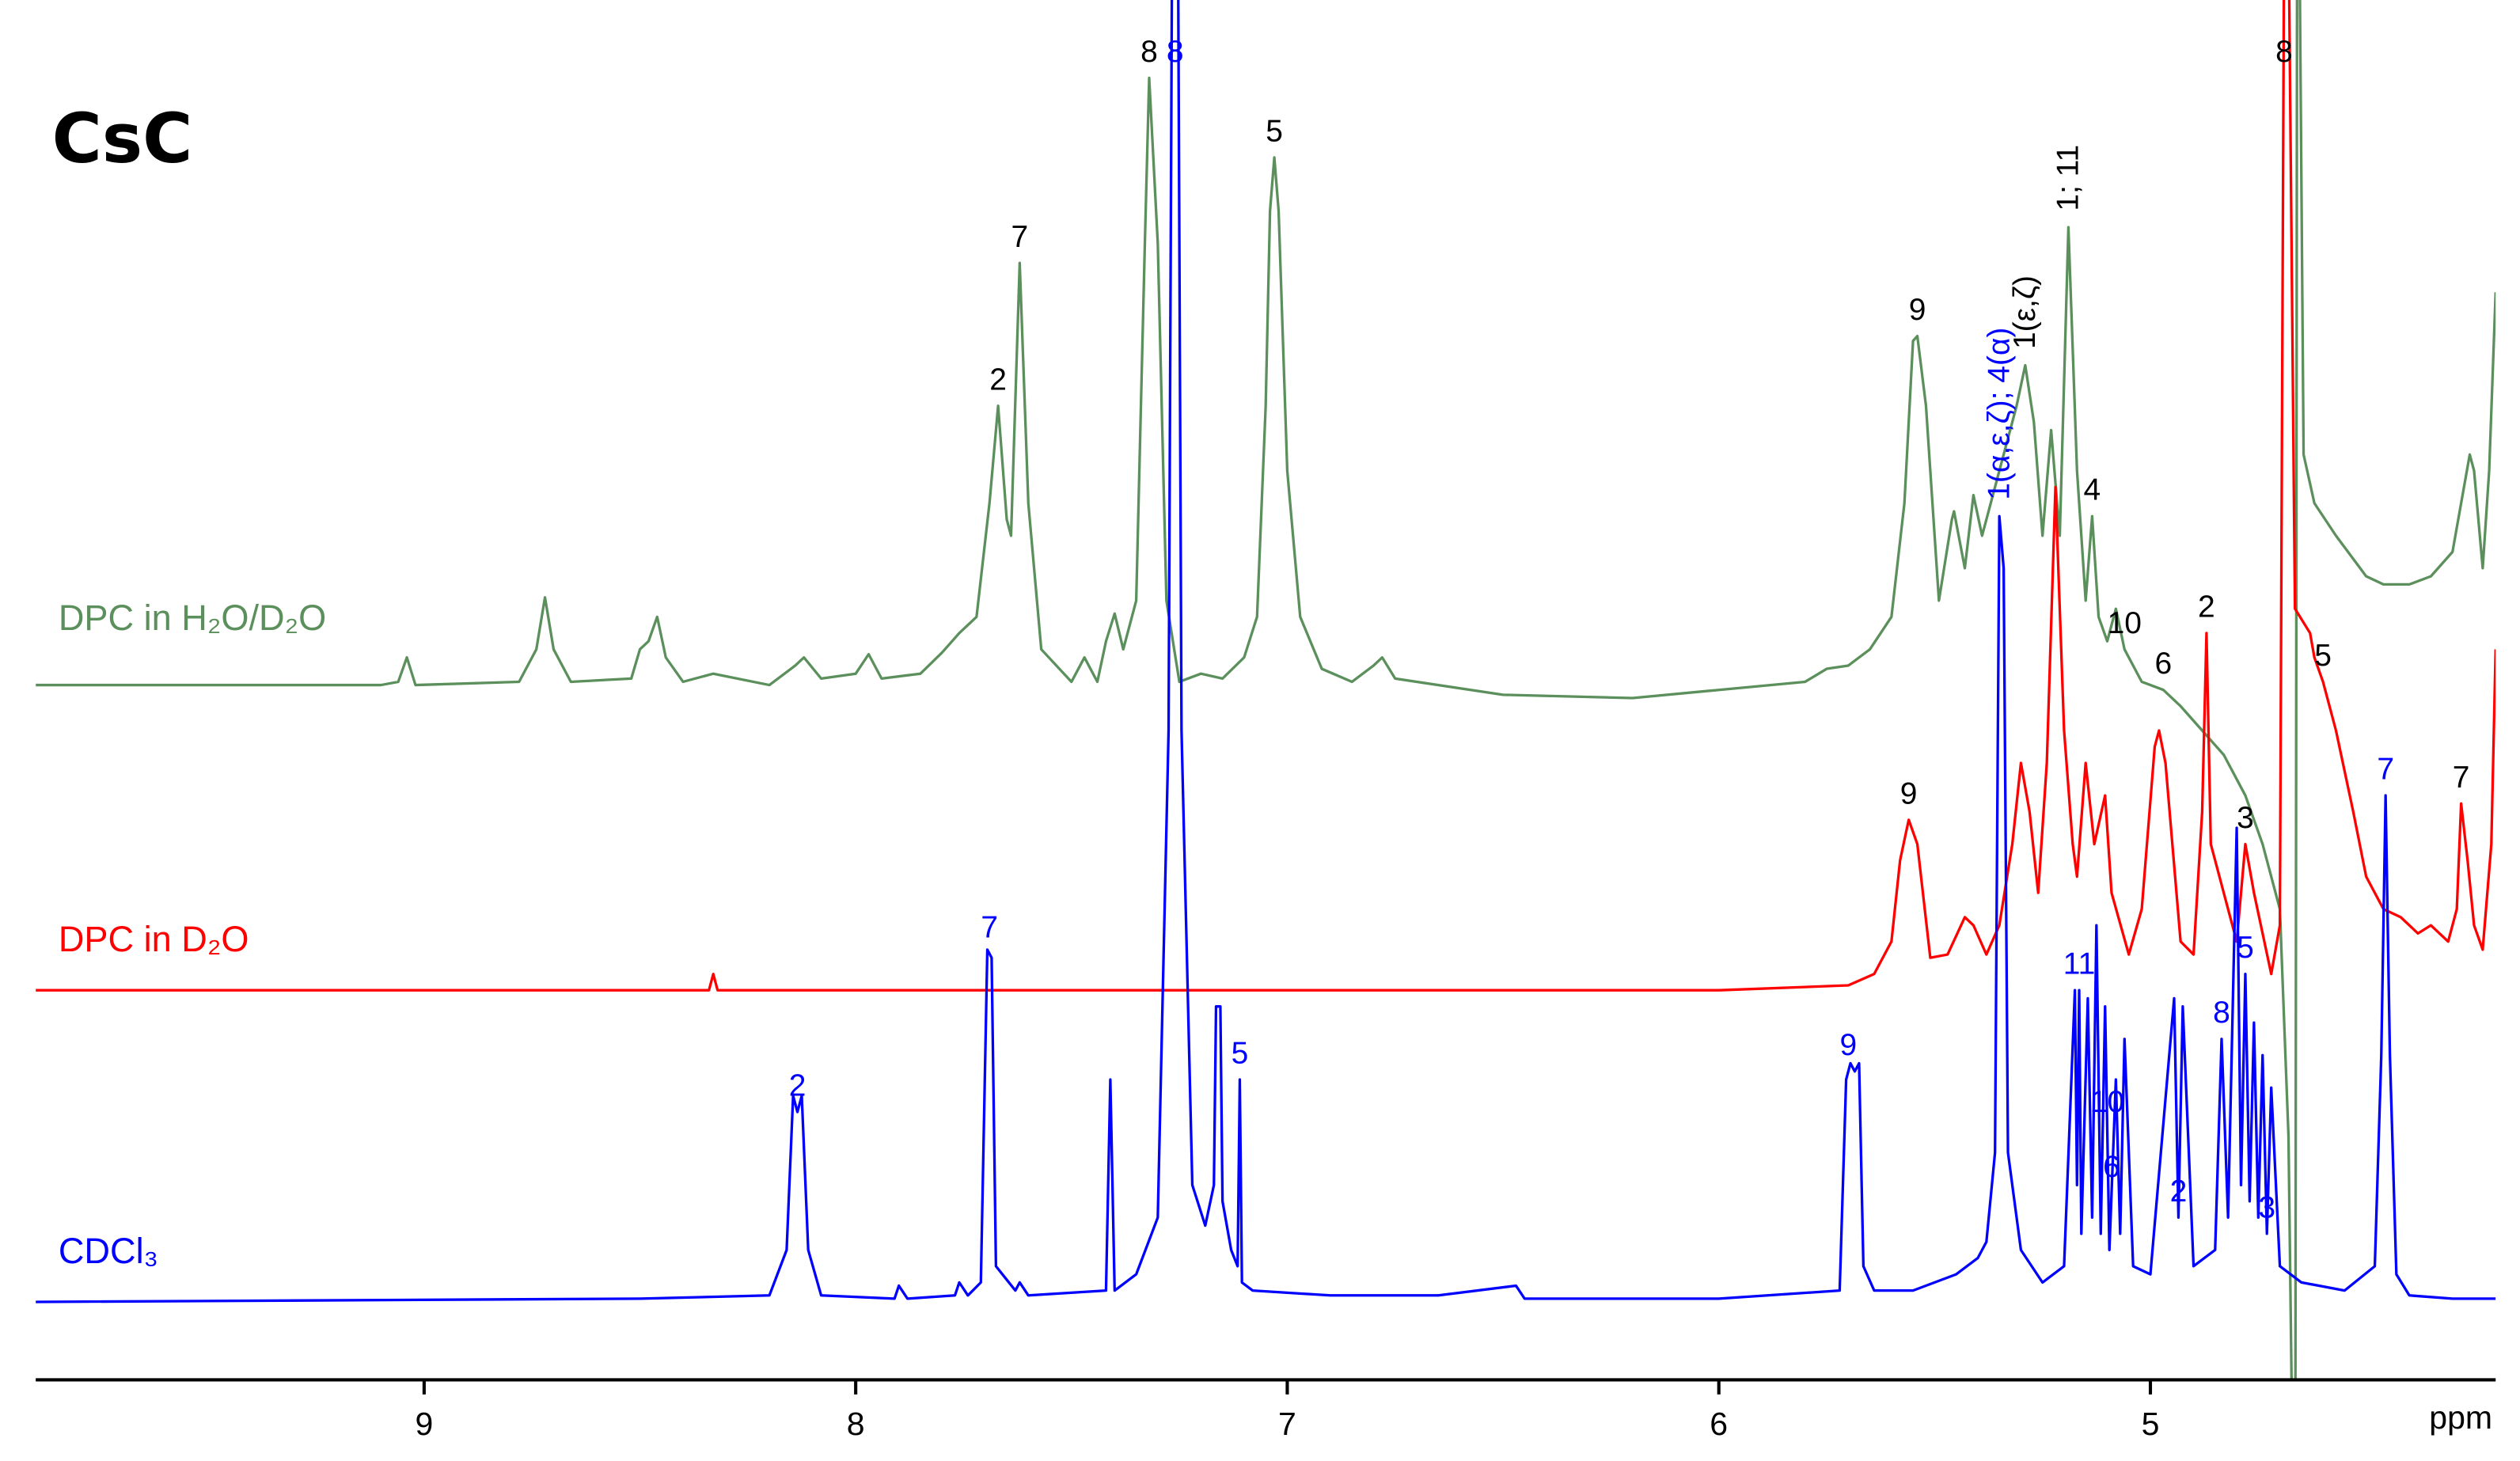 The image size is (2520, 1461). What do you see at coordinates (856, 1424) in the screenshot?
I see `x-tick-label: 8` at bounding box center [856, 1424].